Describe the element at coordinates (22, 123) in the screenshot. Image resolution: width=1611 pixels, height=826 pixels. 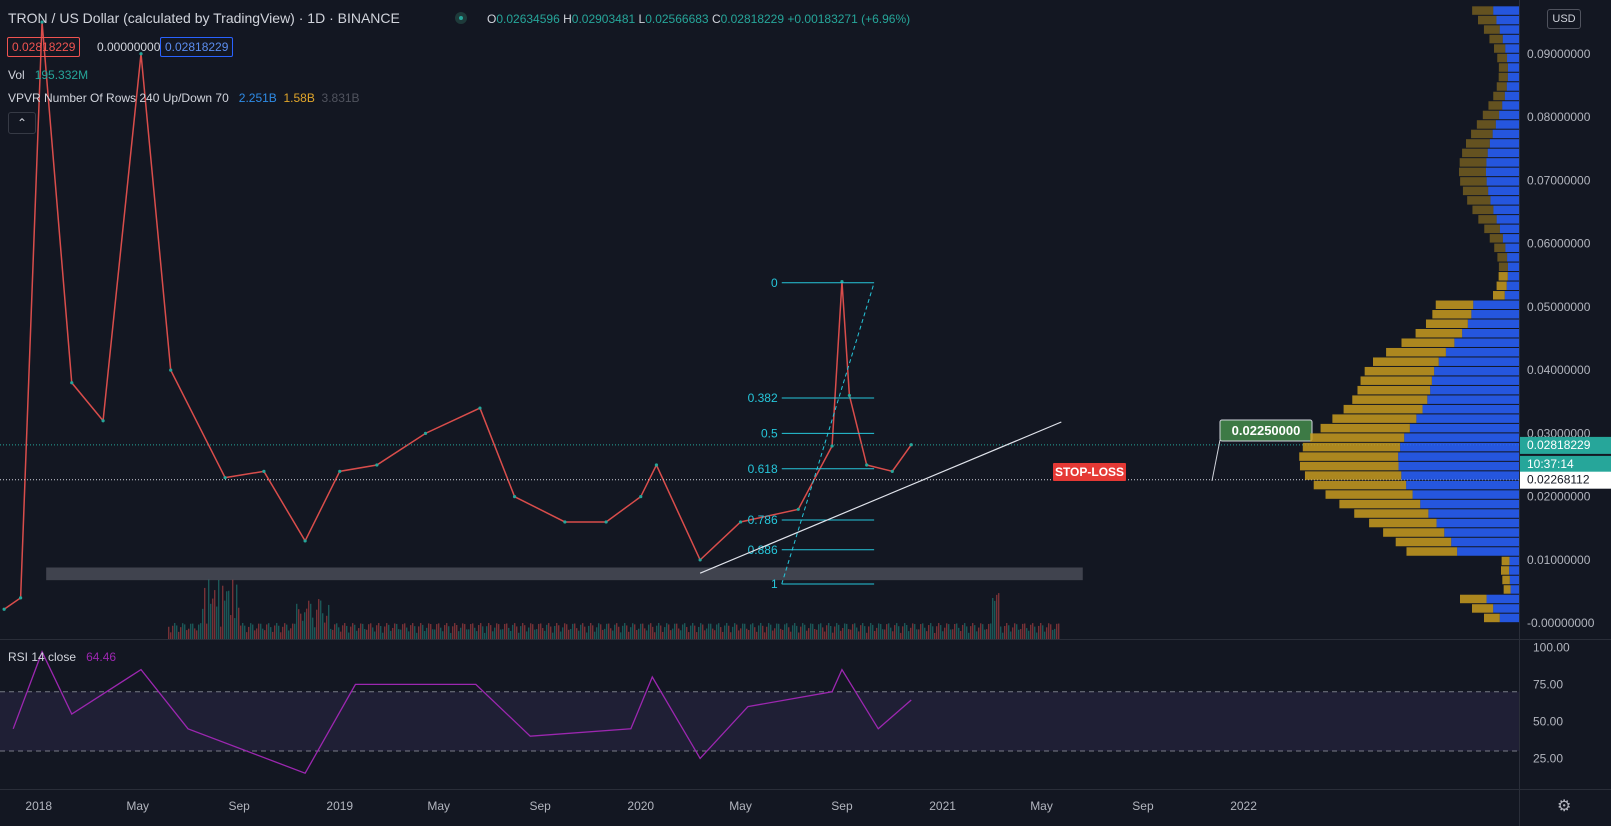
I see `collapse-legend-button: ⌃` at that location.